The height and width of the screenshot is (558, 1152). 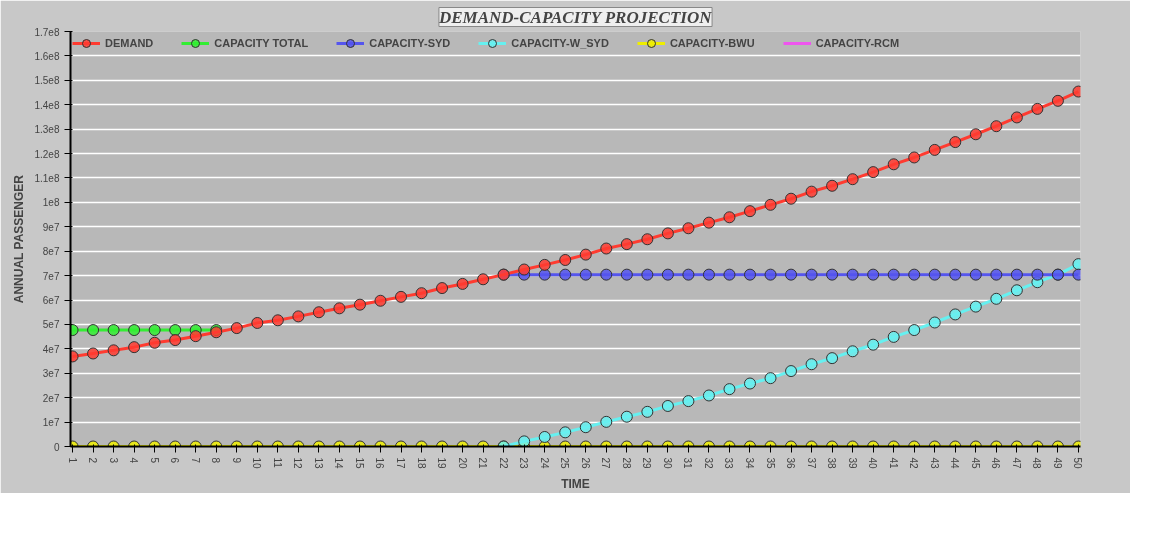 I want to click on x-tick-label: 11, so click(x=277, y=463).